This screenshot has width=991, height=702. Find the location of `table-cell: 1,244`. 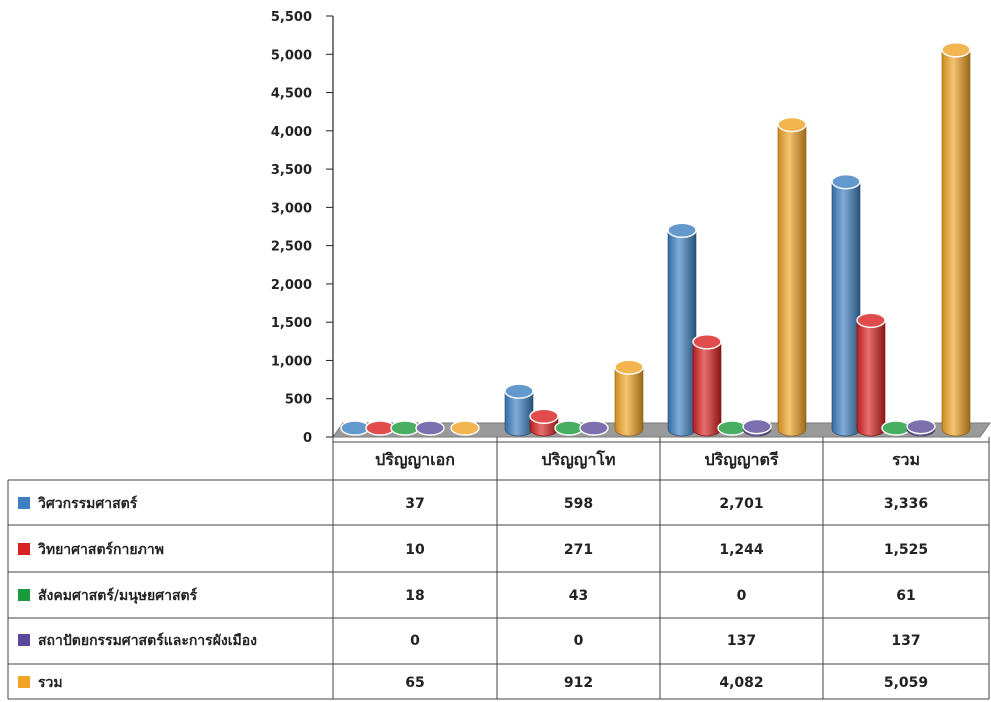

table-cell: 1,244 is located at coordinates (741, 550).